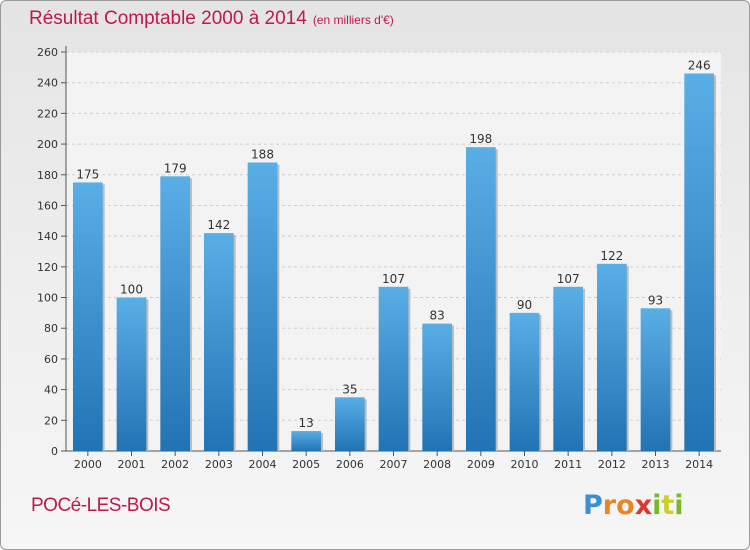 This screenshot has height=550, width=750. Describe the element at coordinates (525, 464) in the screenshot. I see `x-tick-label: 2010` at that location.